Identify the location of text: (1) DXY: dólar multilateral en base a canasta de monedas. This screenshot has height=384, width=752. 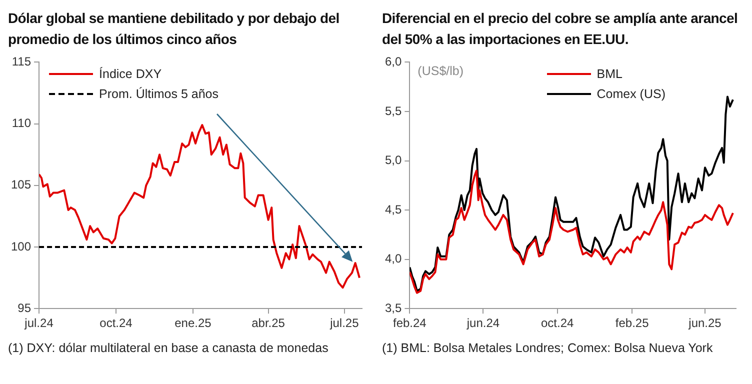
(169, 348).